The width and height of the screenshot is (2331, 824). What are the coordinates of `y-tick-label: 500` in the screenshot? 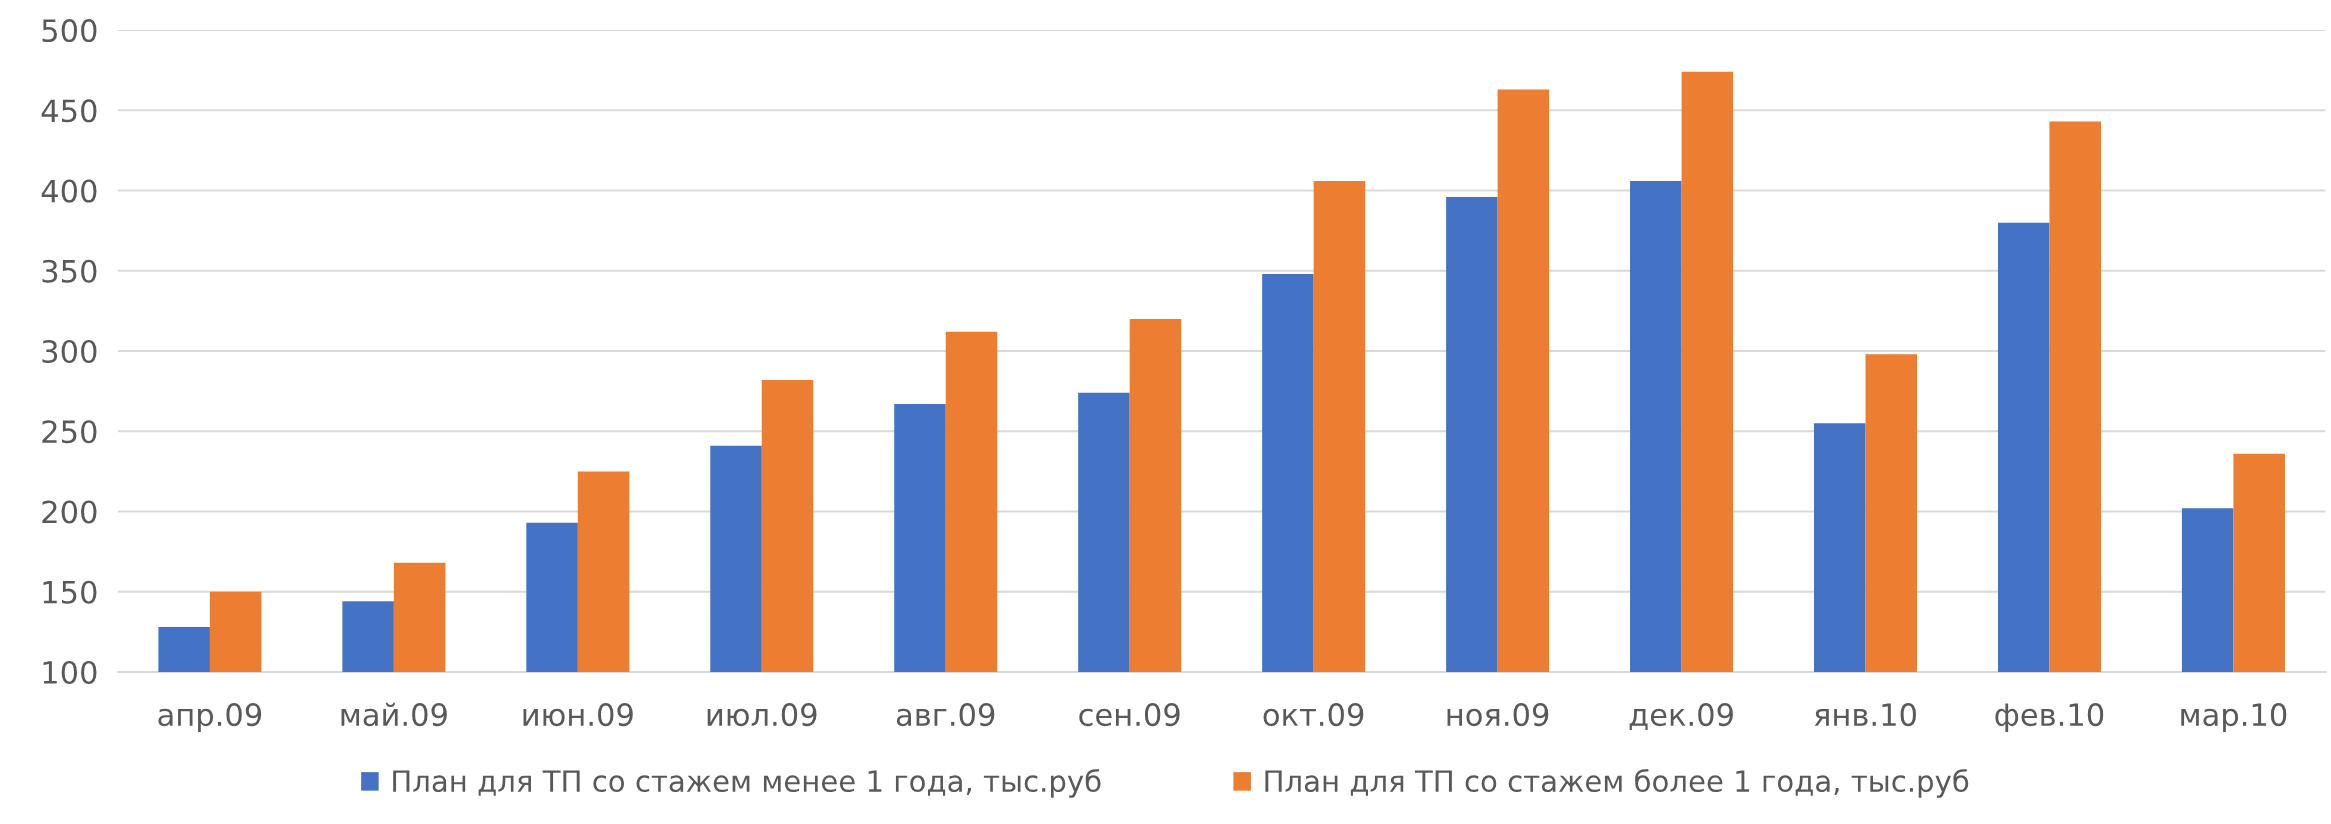 It's located at (69, 31).